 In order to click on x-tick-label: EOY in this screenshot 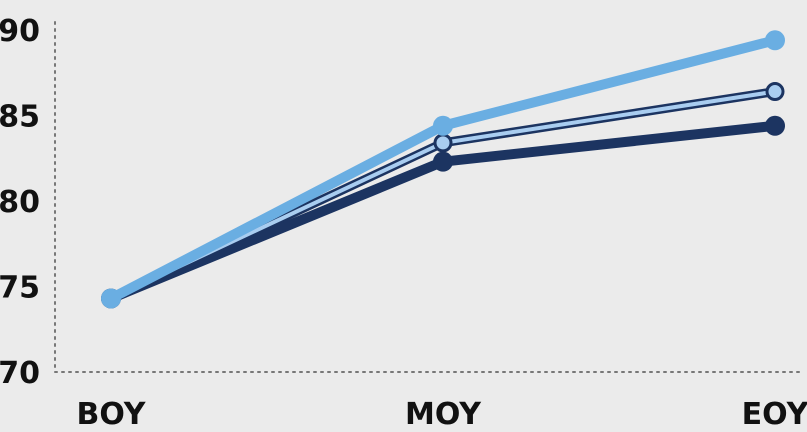, I will do `click(774, 414)`.